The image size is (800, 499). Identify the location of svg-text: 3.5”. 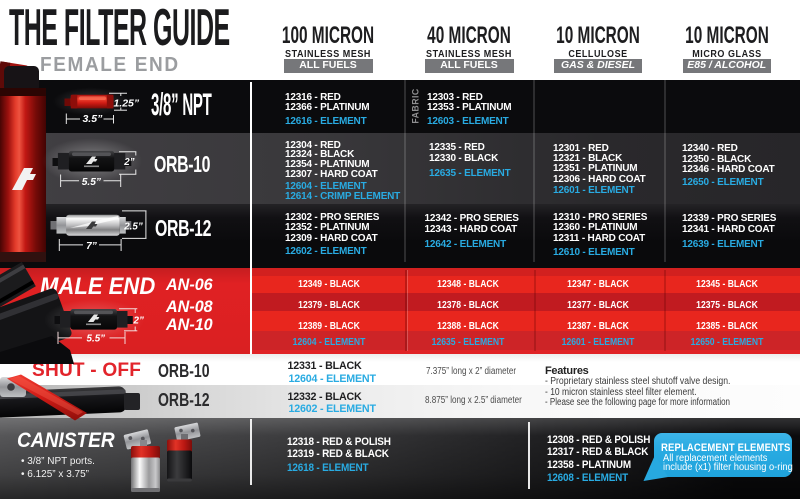
(92, 119).